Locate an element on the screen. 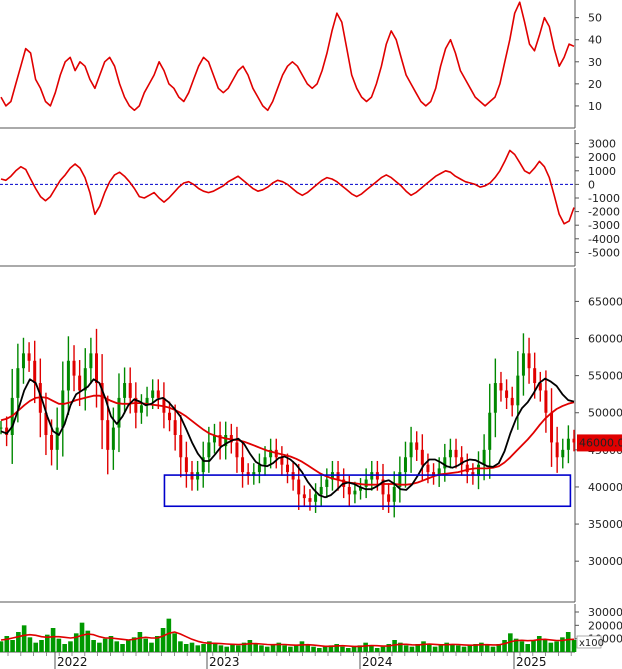 The height and width of the screenshot is (669, 622). x-axis: 2022 2023 2024 2025 is located at coordinates (289, 660).